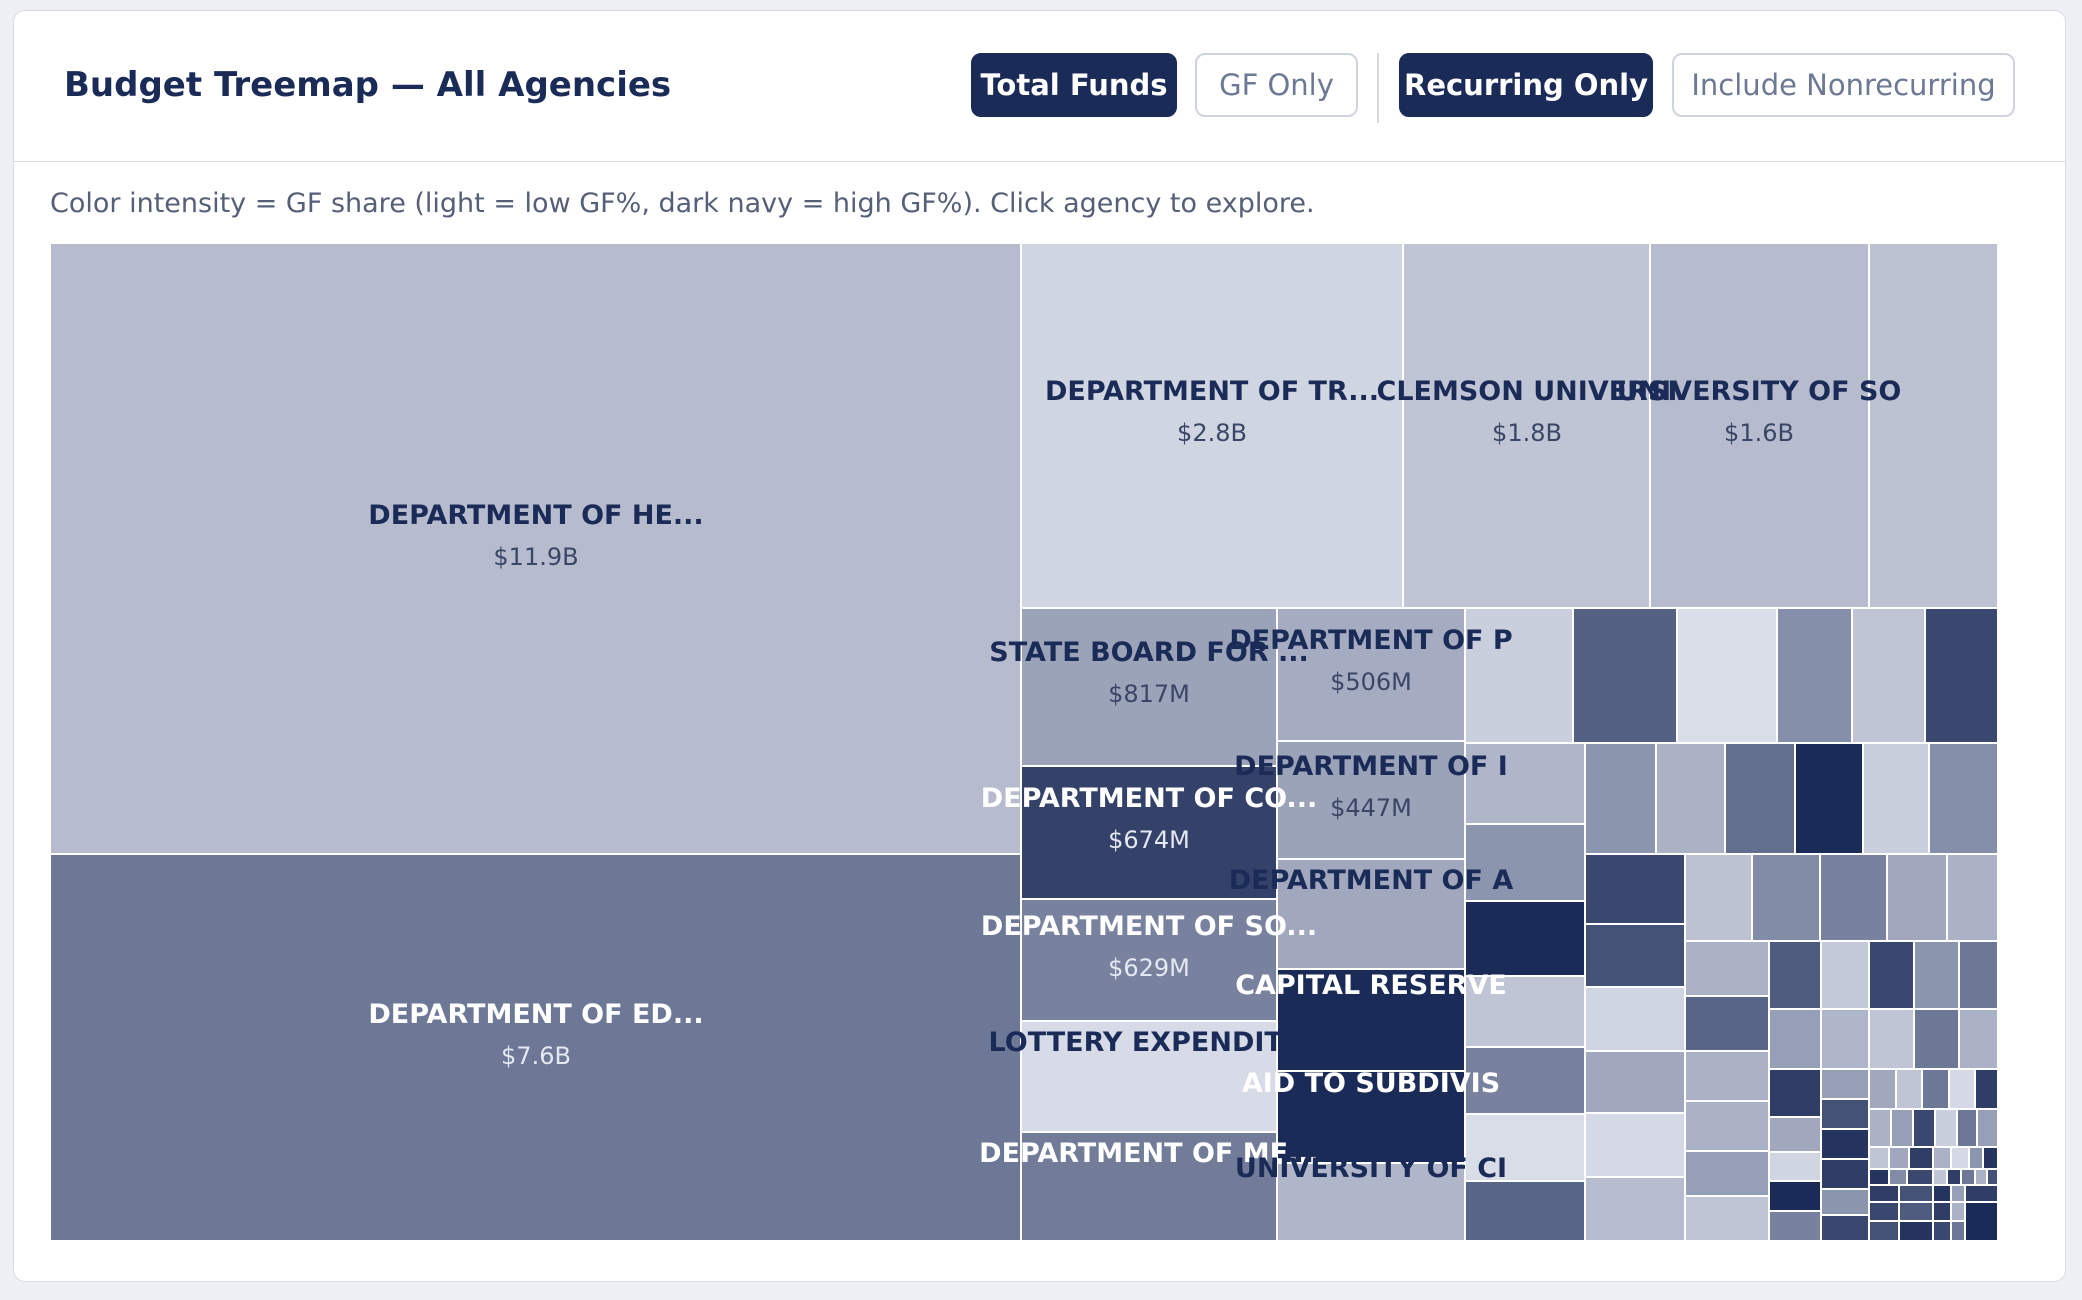  I want to click on recurring-only-button: Recurring Only, so click(1526, 85).